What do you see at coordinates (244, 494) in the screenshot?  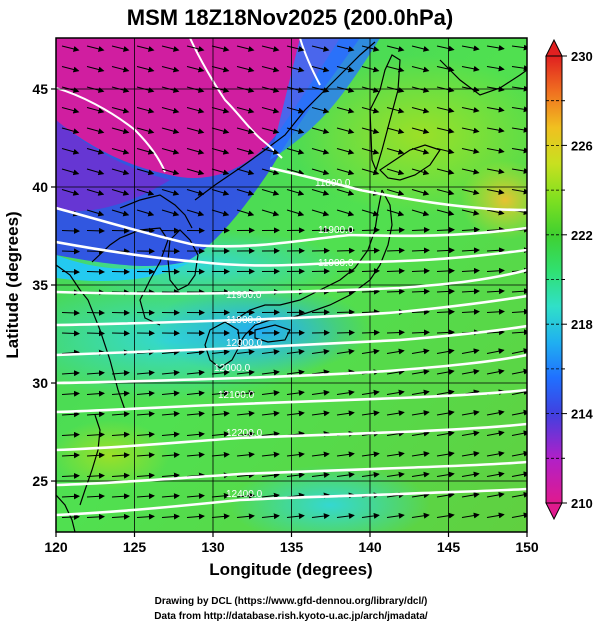 I see `contour-label: 12400.0` at bounding box center [244, 494].